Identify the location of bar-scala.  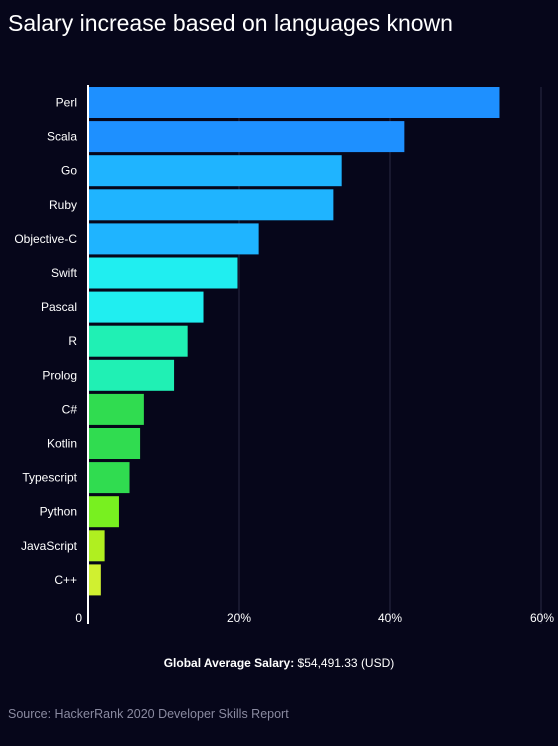
(246, 137).